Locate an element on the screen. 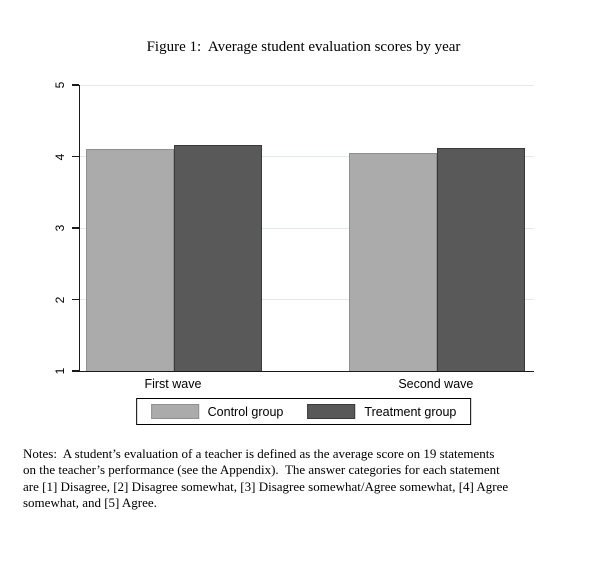 Image resolution: width=607 pixels, height=580 pixels. y-axis-tick-label-3: 3 is located at coordinates (60, 228).